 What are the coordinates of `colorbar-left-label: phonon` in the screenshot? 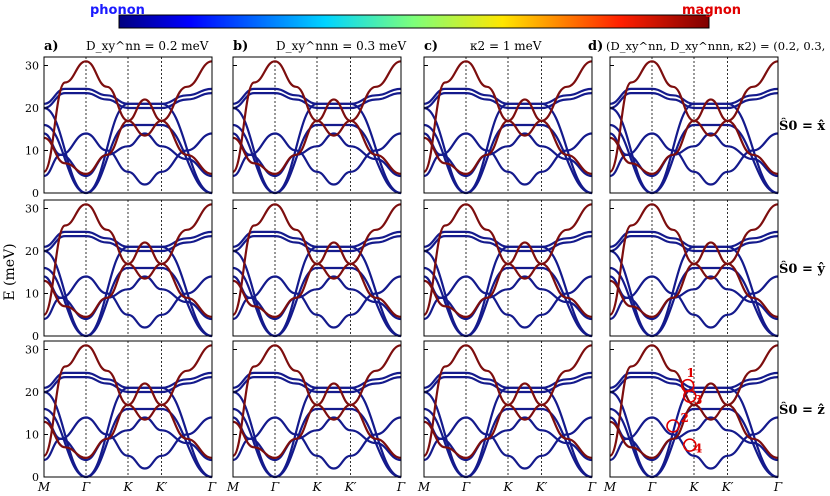 It's located at (117, 10).